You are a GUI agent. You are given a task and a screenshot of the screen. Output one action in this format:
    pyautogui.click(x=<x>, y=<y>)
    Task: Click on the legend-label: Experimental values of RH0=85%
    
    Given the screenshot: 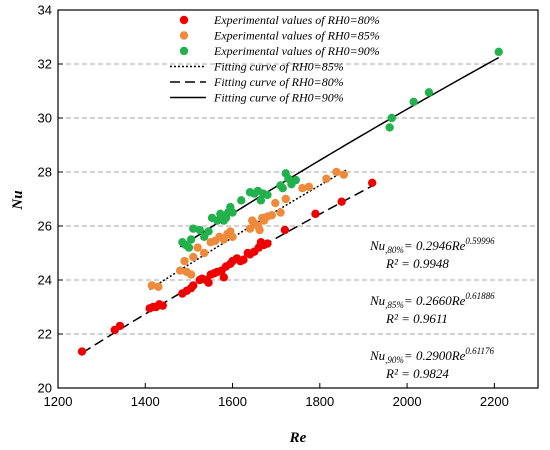 What is the action you would take?
    pyautogui.click(x=296, y=36)
    